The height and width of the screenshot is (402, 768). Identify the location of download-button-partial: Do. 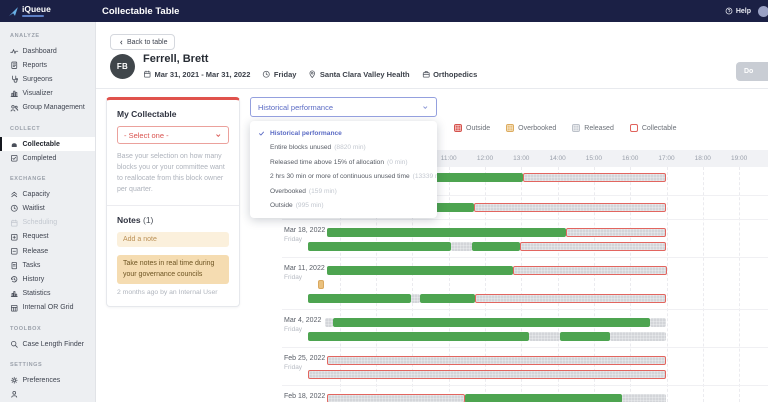
(752, 71).